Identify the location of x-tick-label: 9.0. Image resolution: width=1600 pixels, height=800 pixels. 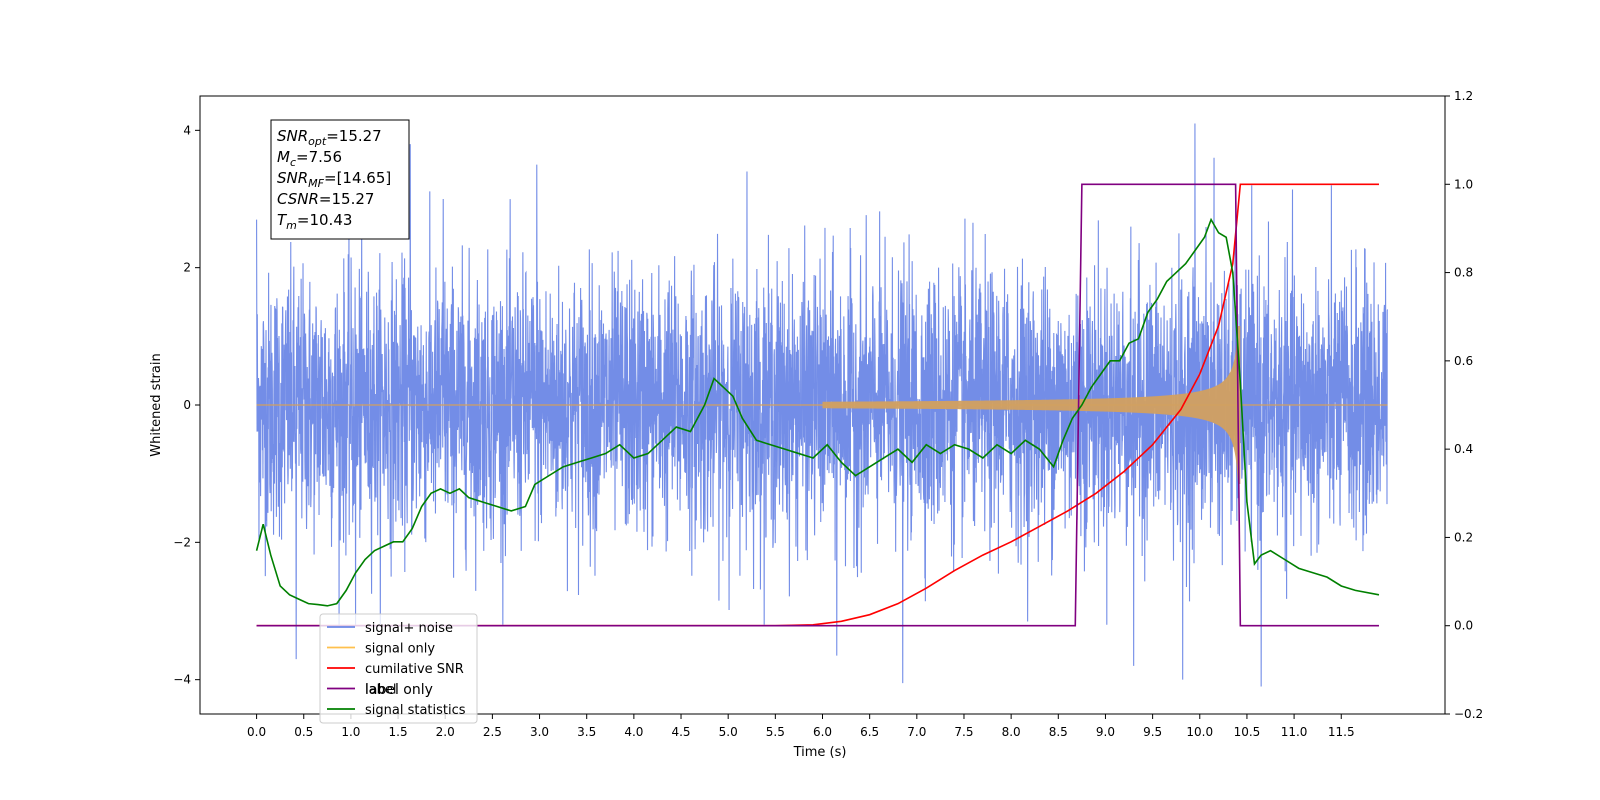
(1105, 732).